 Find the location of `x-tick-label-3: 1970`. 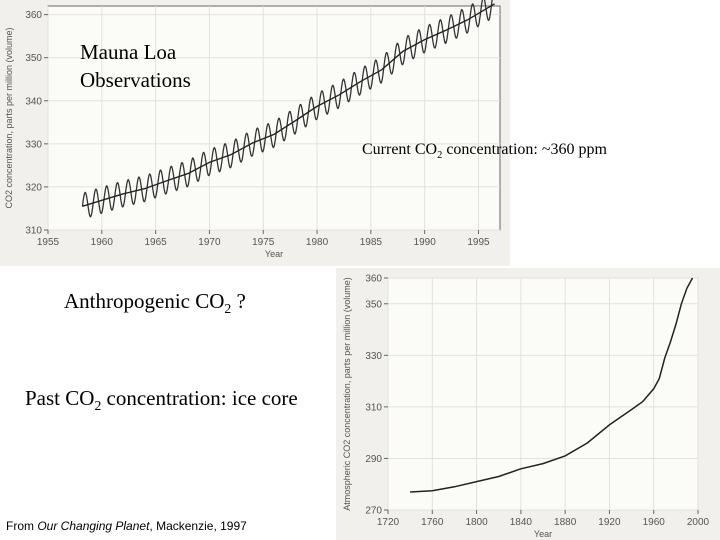

x-tick-label-3: 1970 is located at coordinates (209, 242).